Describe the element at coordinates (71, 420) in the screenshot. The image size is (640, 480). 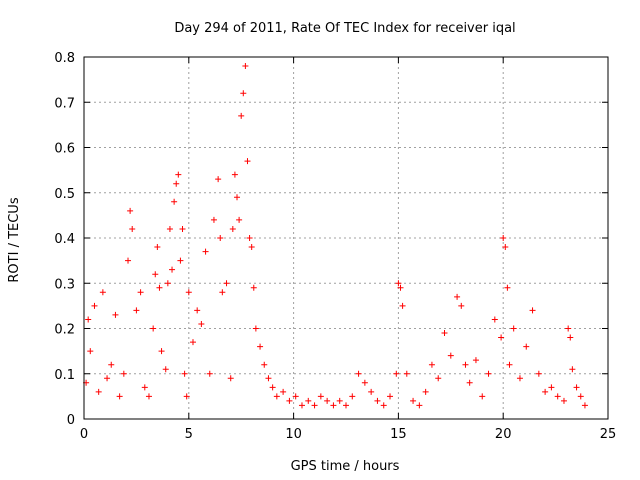
I see `y-tick-label: 0` at that location.